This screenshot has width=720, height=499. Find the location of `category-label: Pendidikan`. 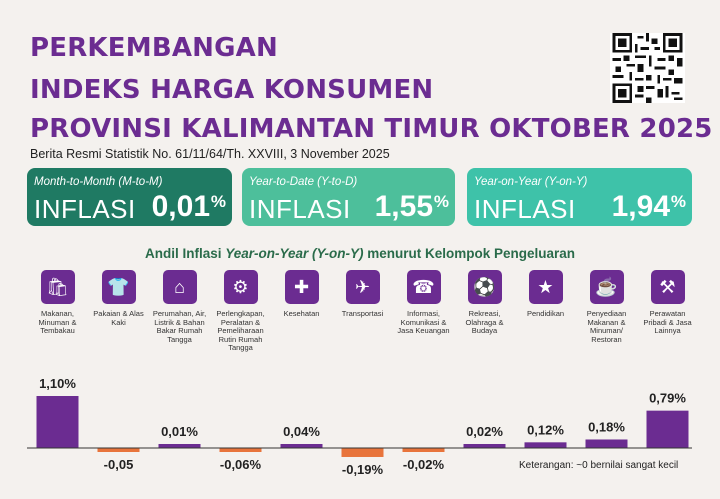

category-label: Pendidikan is located at coordinates (545, 313).